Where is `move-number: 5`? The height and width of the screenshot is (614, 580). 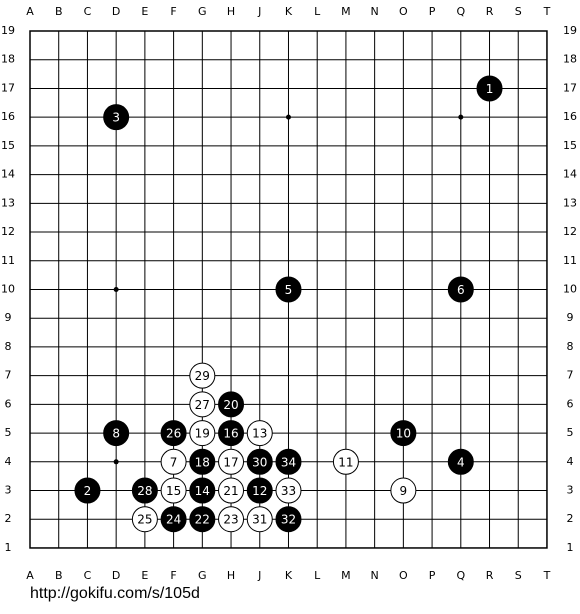 move-number: 5 is located at coordinates (289, 290).